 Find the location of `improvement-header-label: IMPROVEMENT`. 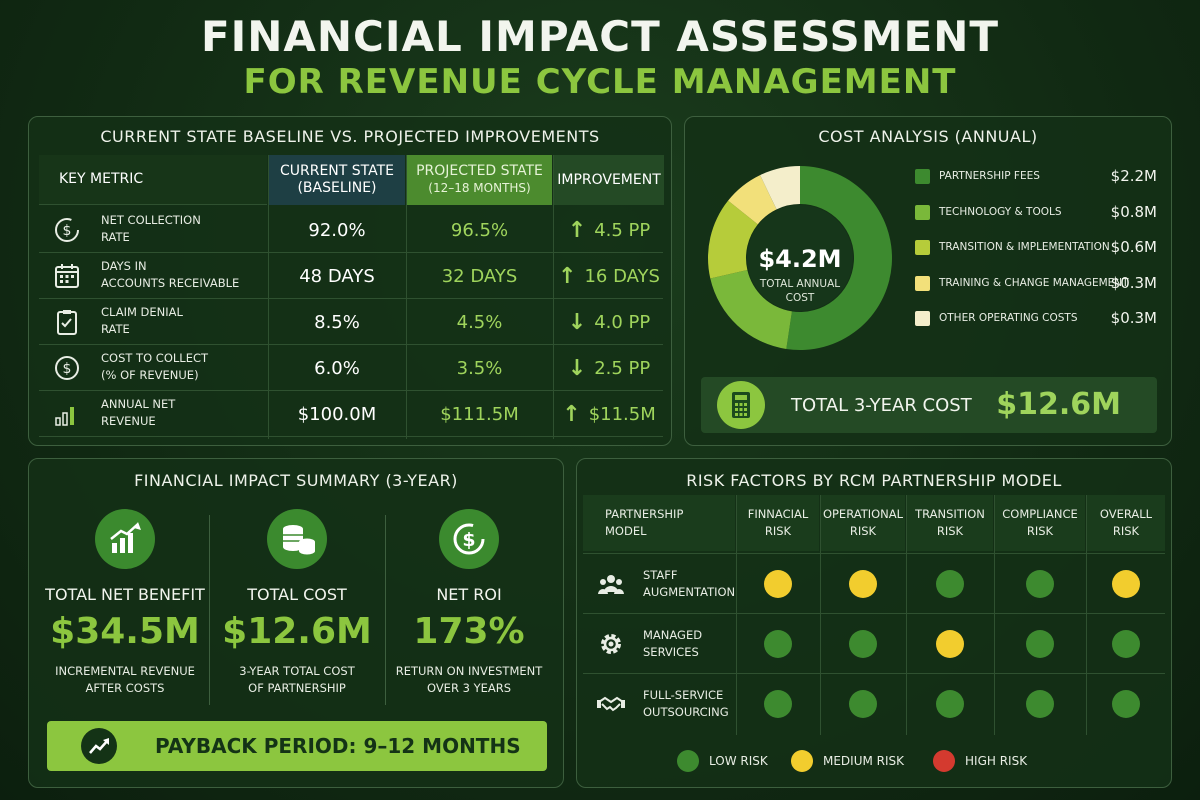

improvement-header-label: IMPROVEMENT is located at coordinates (609, 179).